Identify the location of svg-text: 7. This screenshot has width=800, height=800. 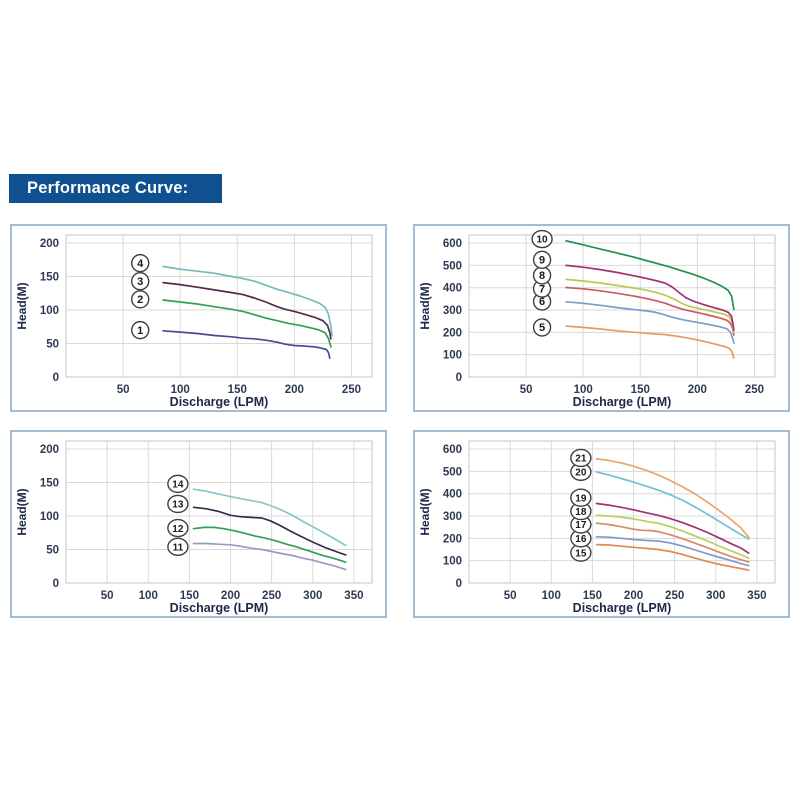
(542, 289).